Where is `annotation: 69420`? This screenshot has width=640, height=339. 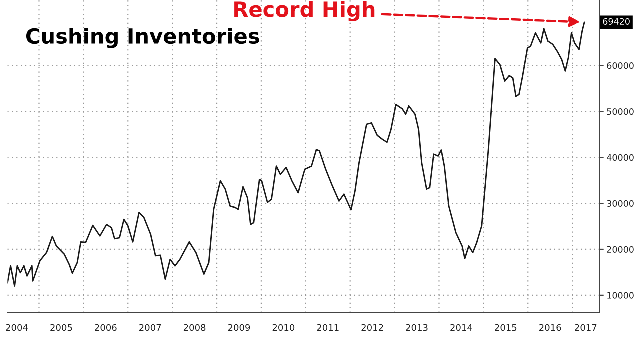 annotation: 69420 is located at coordinates (616, 21).